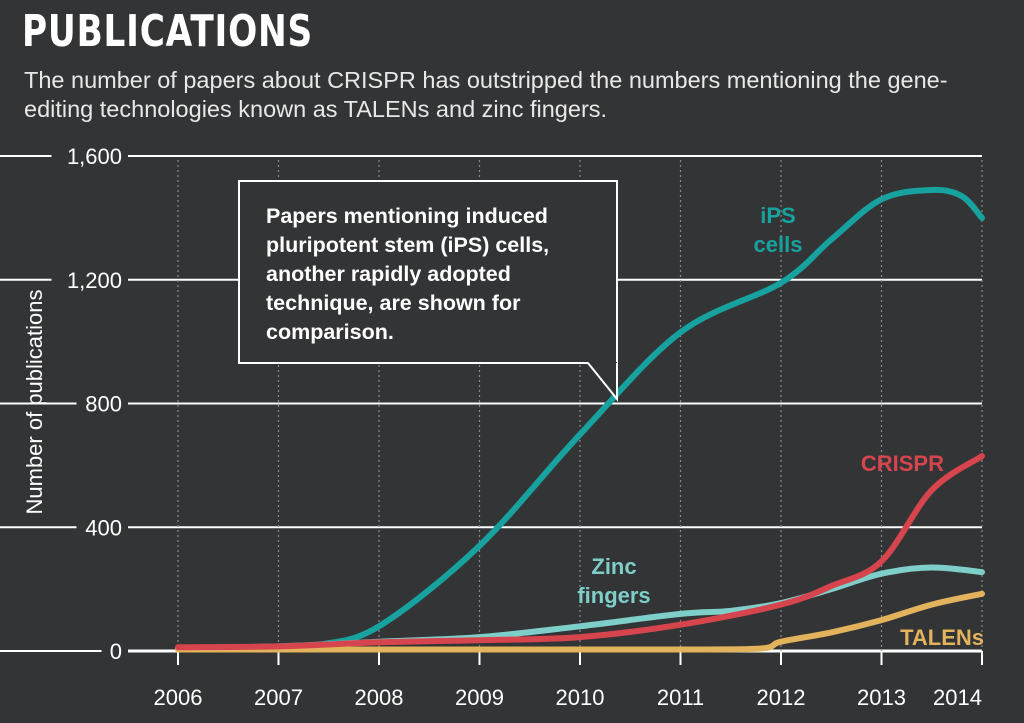  I want to click on y-axis: 0 400 800 1,200 1,600, so click(94, 404).